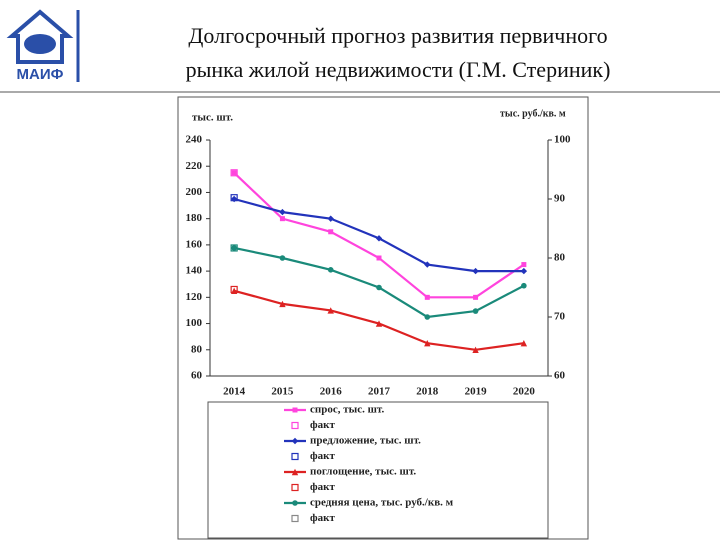 The width and height of the screenshot is (720, 540). What do you see at coordinates (331, 392) in the screenshot?
I see `x-tick-label: 2016` at bounding box center [331, 392].